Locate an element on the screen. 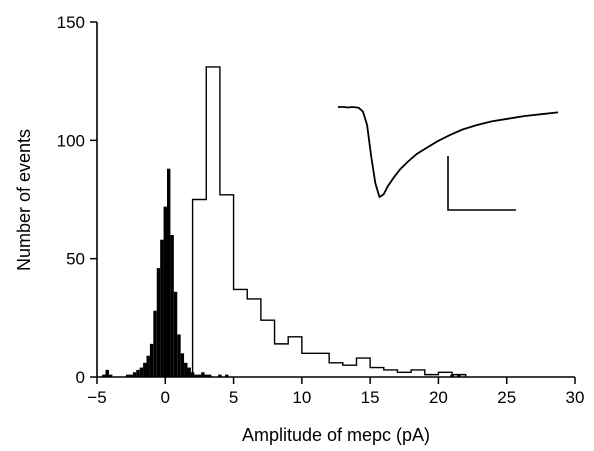 This screenshot has width=594, height=451. y-tick-label: 0 is located at coordinates (80, 377).